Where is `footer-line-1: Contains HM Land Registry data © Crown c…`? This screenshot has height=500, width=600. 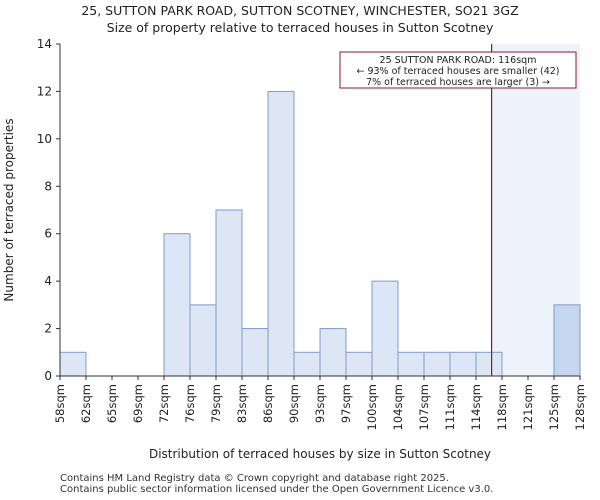
footer-line-1: Contains HM Land Registry data © Crown c… is located at coordinates (254, 478).